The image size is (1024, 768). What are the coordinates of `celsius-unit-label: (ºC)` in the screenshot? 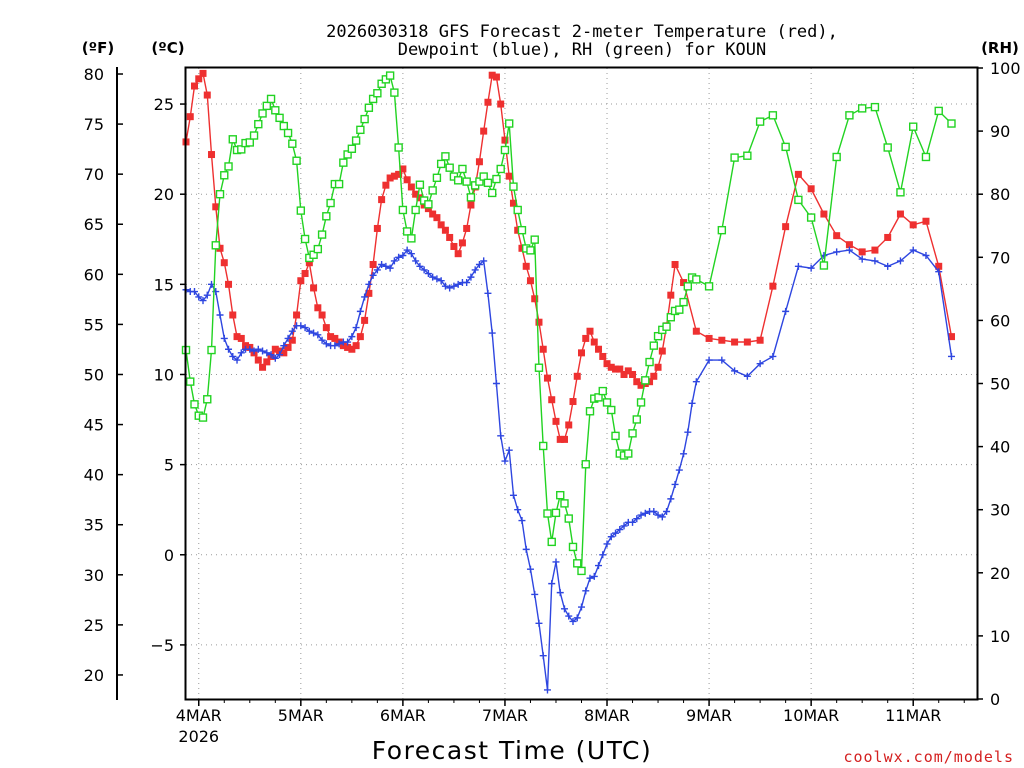 It's located at (167, 48).